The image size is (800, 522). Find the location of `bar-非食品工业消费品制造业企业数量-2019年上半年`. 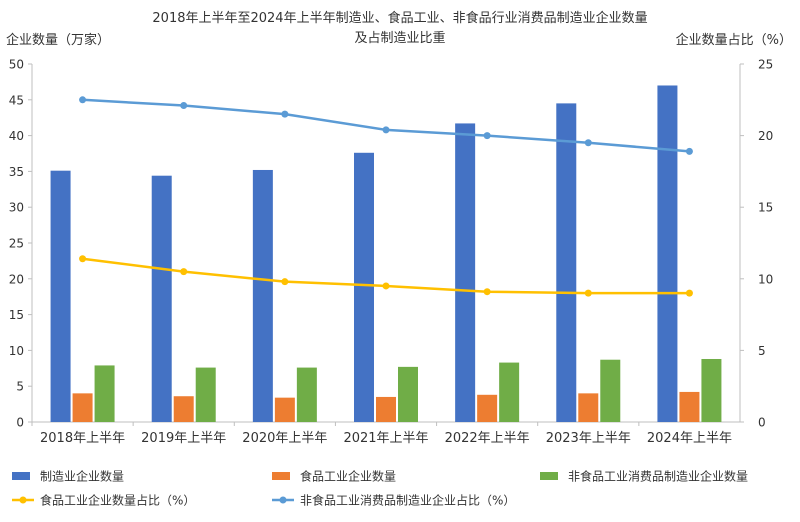

bar-非食品工业消费品制造业企业数量-2019年上半年 is located at coordinates (205, 394).